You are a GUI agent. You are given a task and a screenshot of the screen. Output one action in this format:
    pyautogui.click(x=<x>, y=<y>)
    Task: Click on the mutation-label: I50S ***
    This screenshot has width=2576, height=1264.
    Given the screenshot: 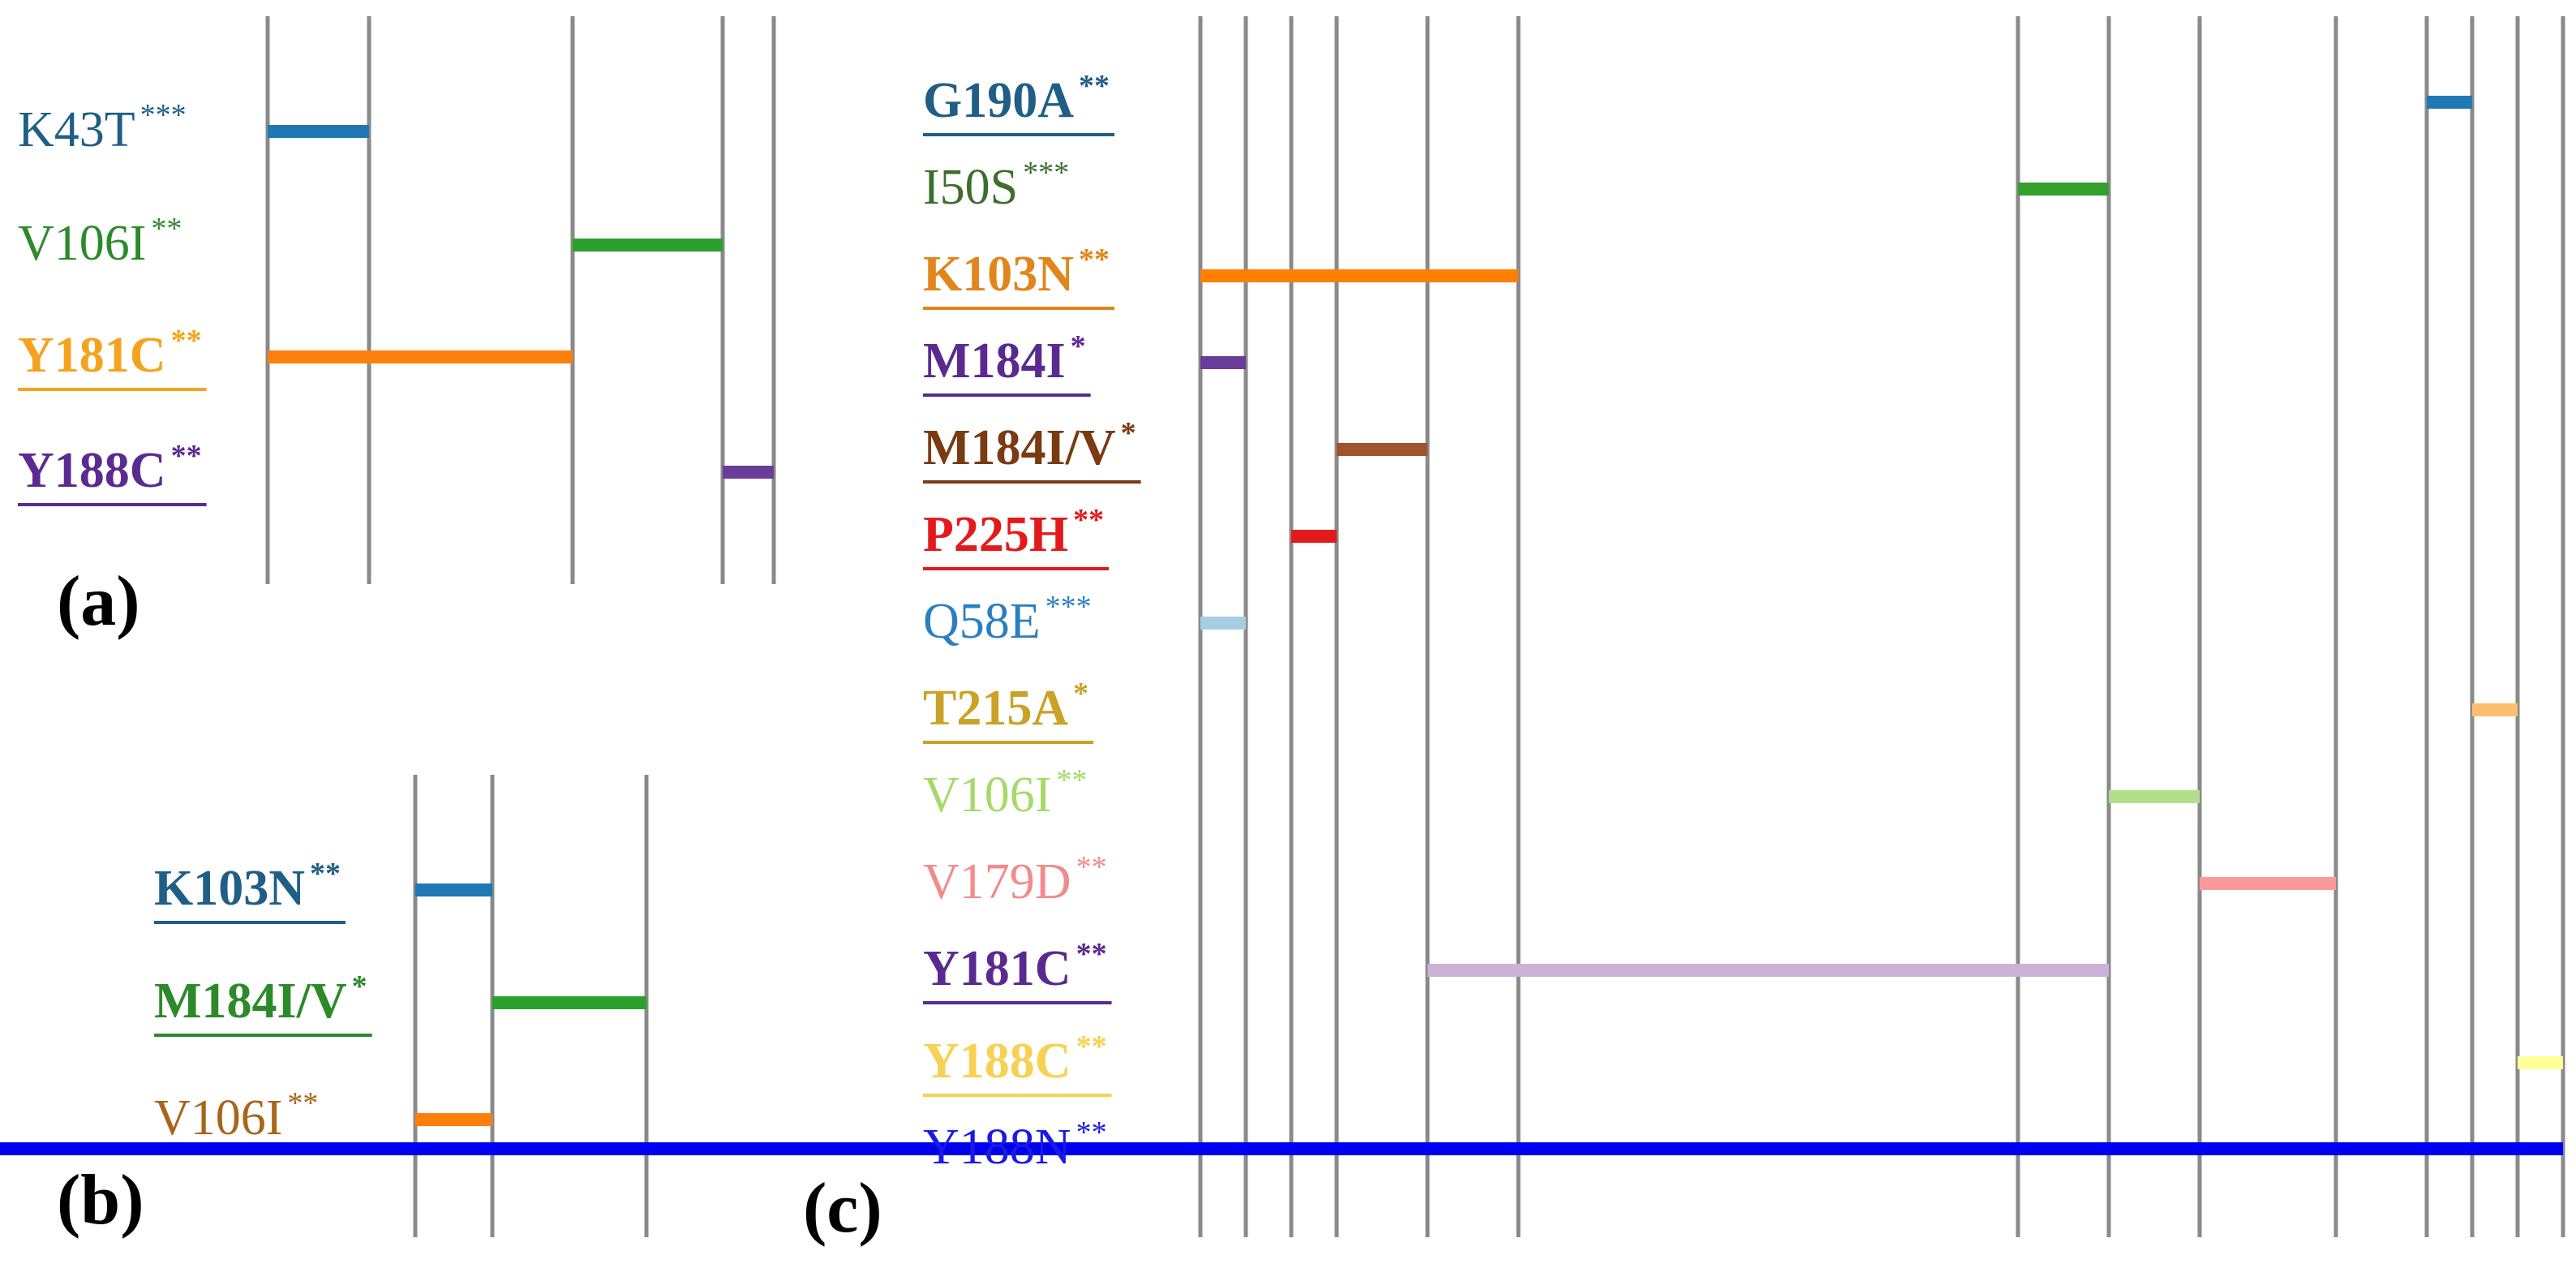 What is the action you would take?
    pyautogui.click(x=996, y=185)
    